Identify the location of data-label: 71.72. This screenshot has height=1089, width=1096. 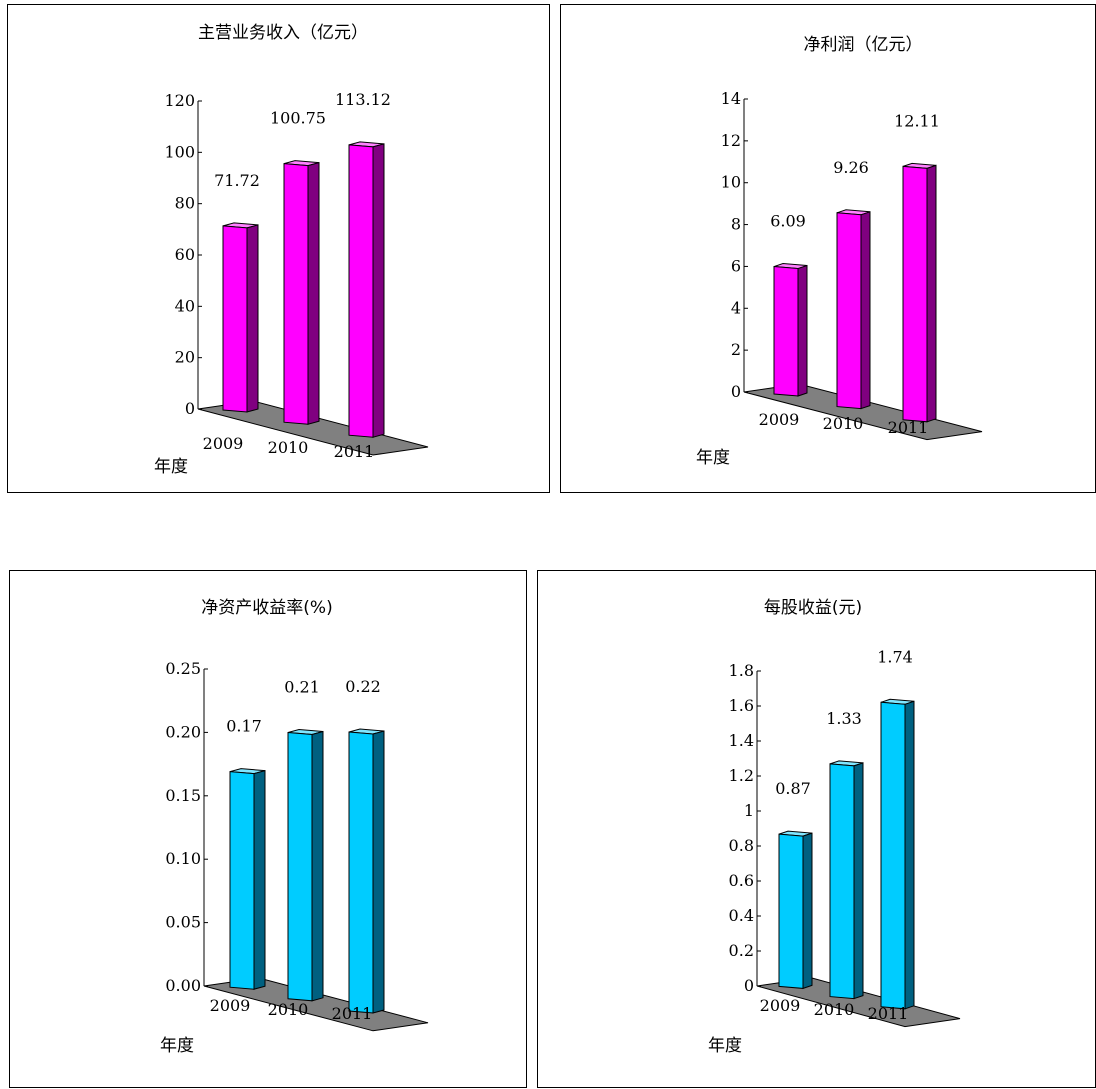
(237, 180).